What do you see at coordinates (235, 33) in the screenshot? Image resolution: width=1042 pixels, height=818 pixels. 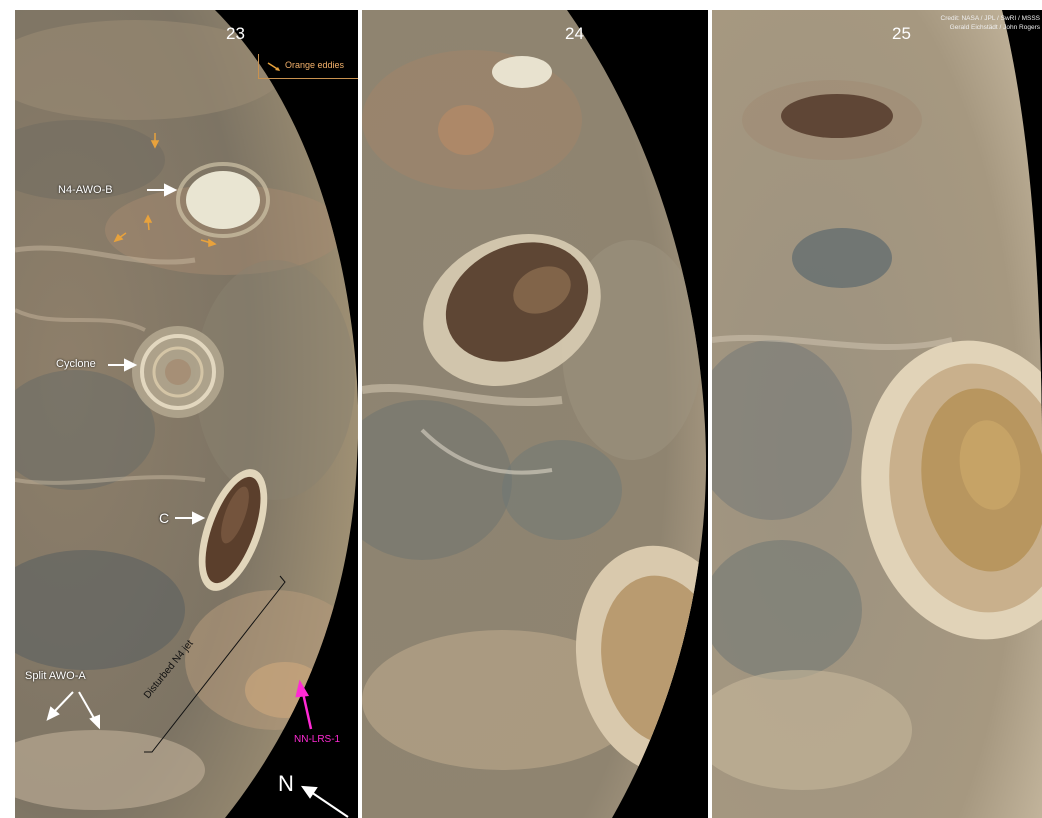 I see `panel-number: 23` at bounding box center [235, 33].